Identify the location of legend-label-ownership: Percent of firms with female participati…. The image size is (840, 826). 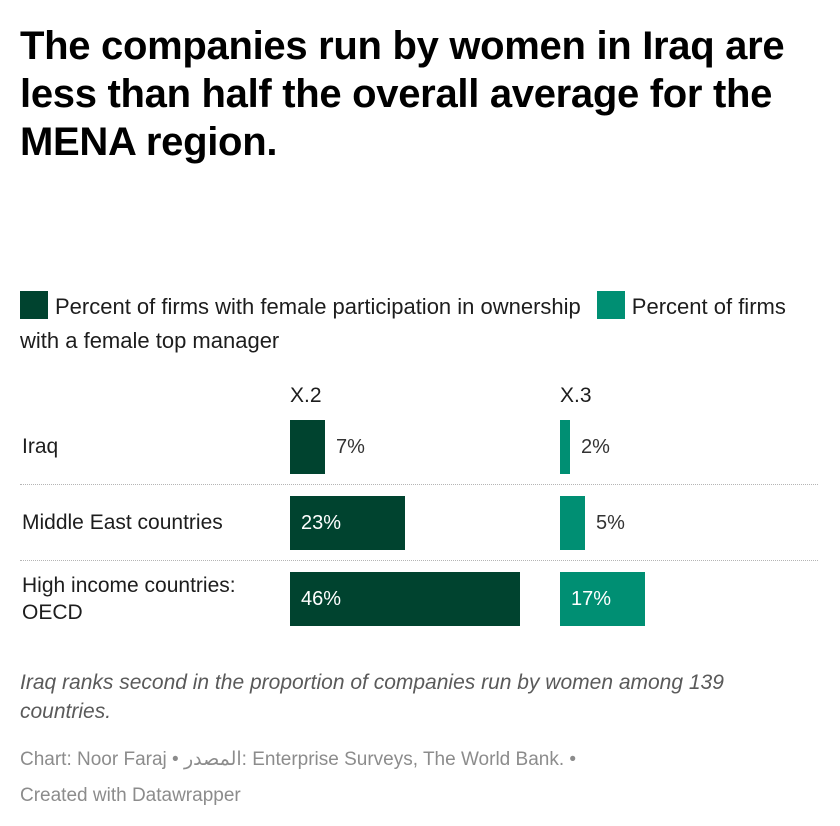
(318, 306).